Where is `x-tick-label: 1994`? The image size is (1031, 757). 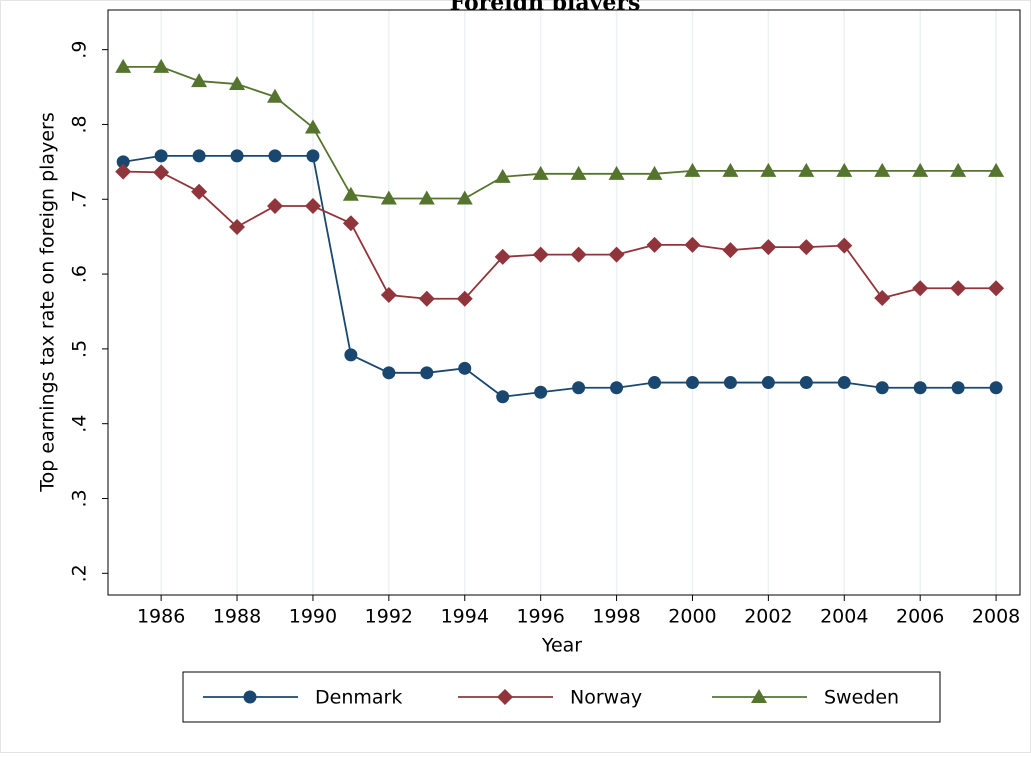
x-tick-label: 1994 is located at coordinates (465, 617).